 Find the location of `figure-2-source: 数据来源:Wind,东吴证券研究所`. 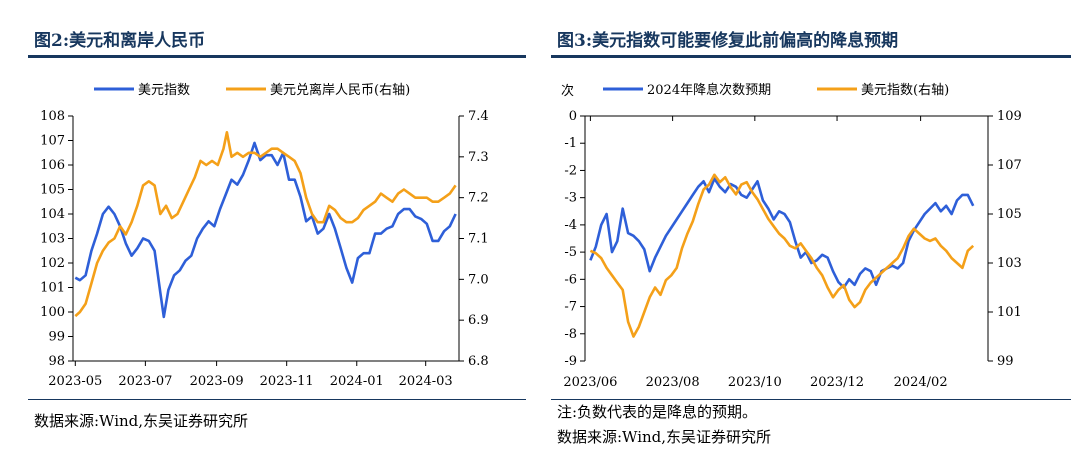

figure-2-source: 数据来源:Wind,东吴证券研究所 is located at coordinates (141, 421).